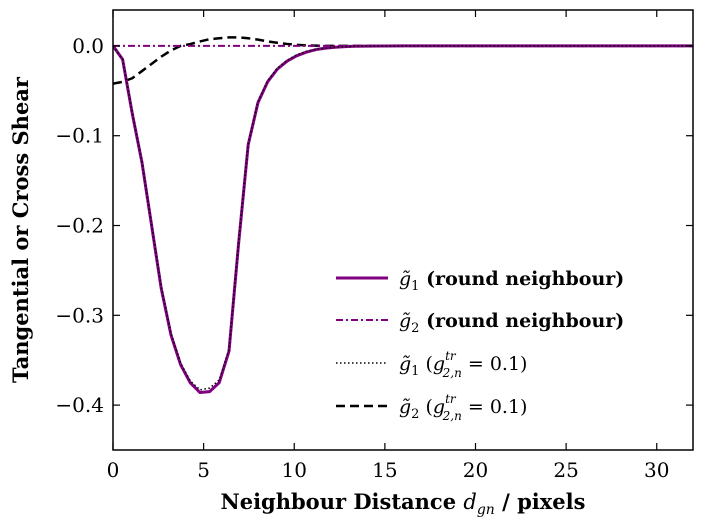 The image size is (706, 530). I want to click on legend-label-4: g̃2 (gtr 2,n = 0.1), so click(463, 407).